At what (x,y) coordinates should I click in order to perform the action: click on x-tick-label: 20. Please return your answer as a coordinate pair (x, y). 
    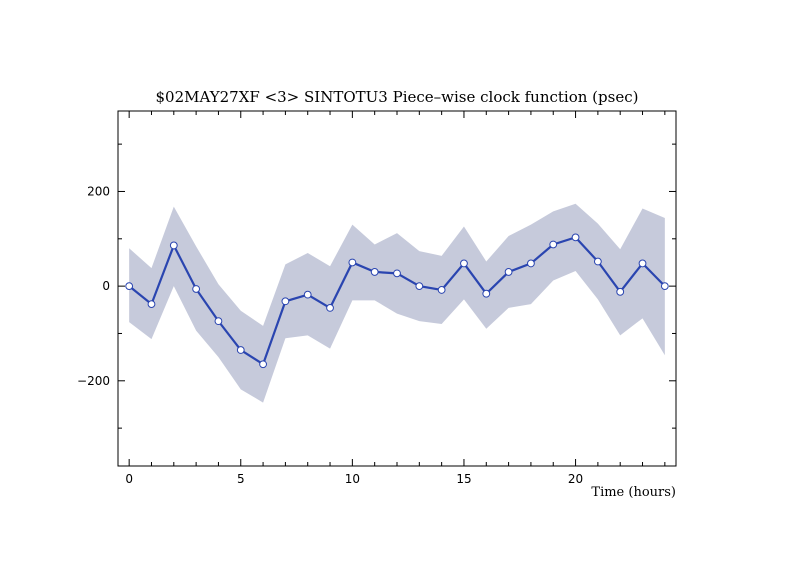
    Looking at the image, I should click on (575, 479).